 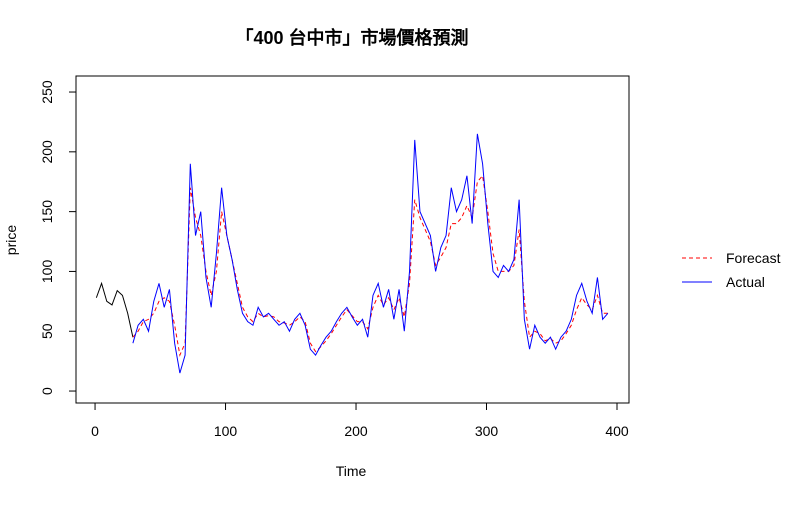 What do you see at coordinates (487, 431) in the screenshot?
I see `x-tick-label: 300` at bounding box center [487, 431].